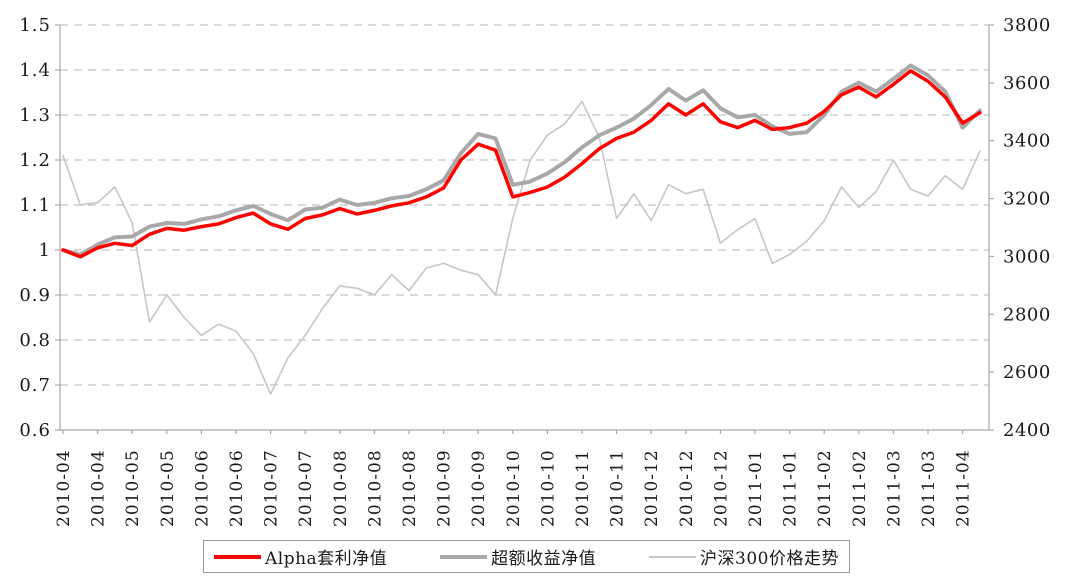  What do you see at coordinates (1027, 430) in the screenshot?
I see `right-axis-tick-label: 2400` at bounding box center [1027, 430].